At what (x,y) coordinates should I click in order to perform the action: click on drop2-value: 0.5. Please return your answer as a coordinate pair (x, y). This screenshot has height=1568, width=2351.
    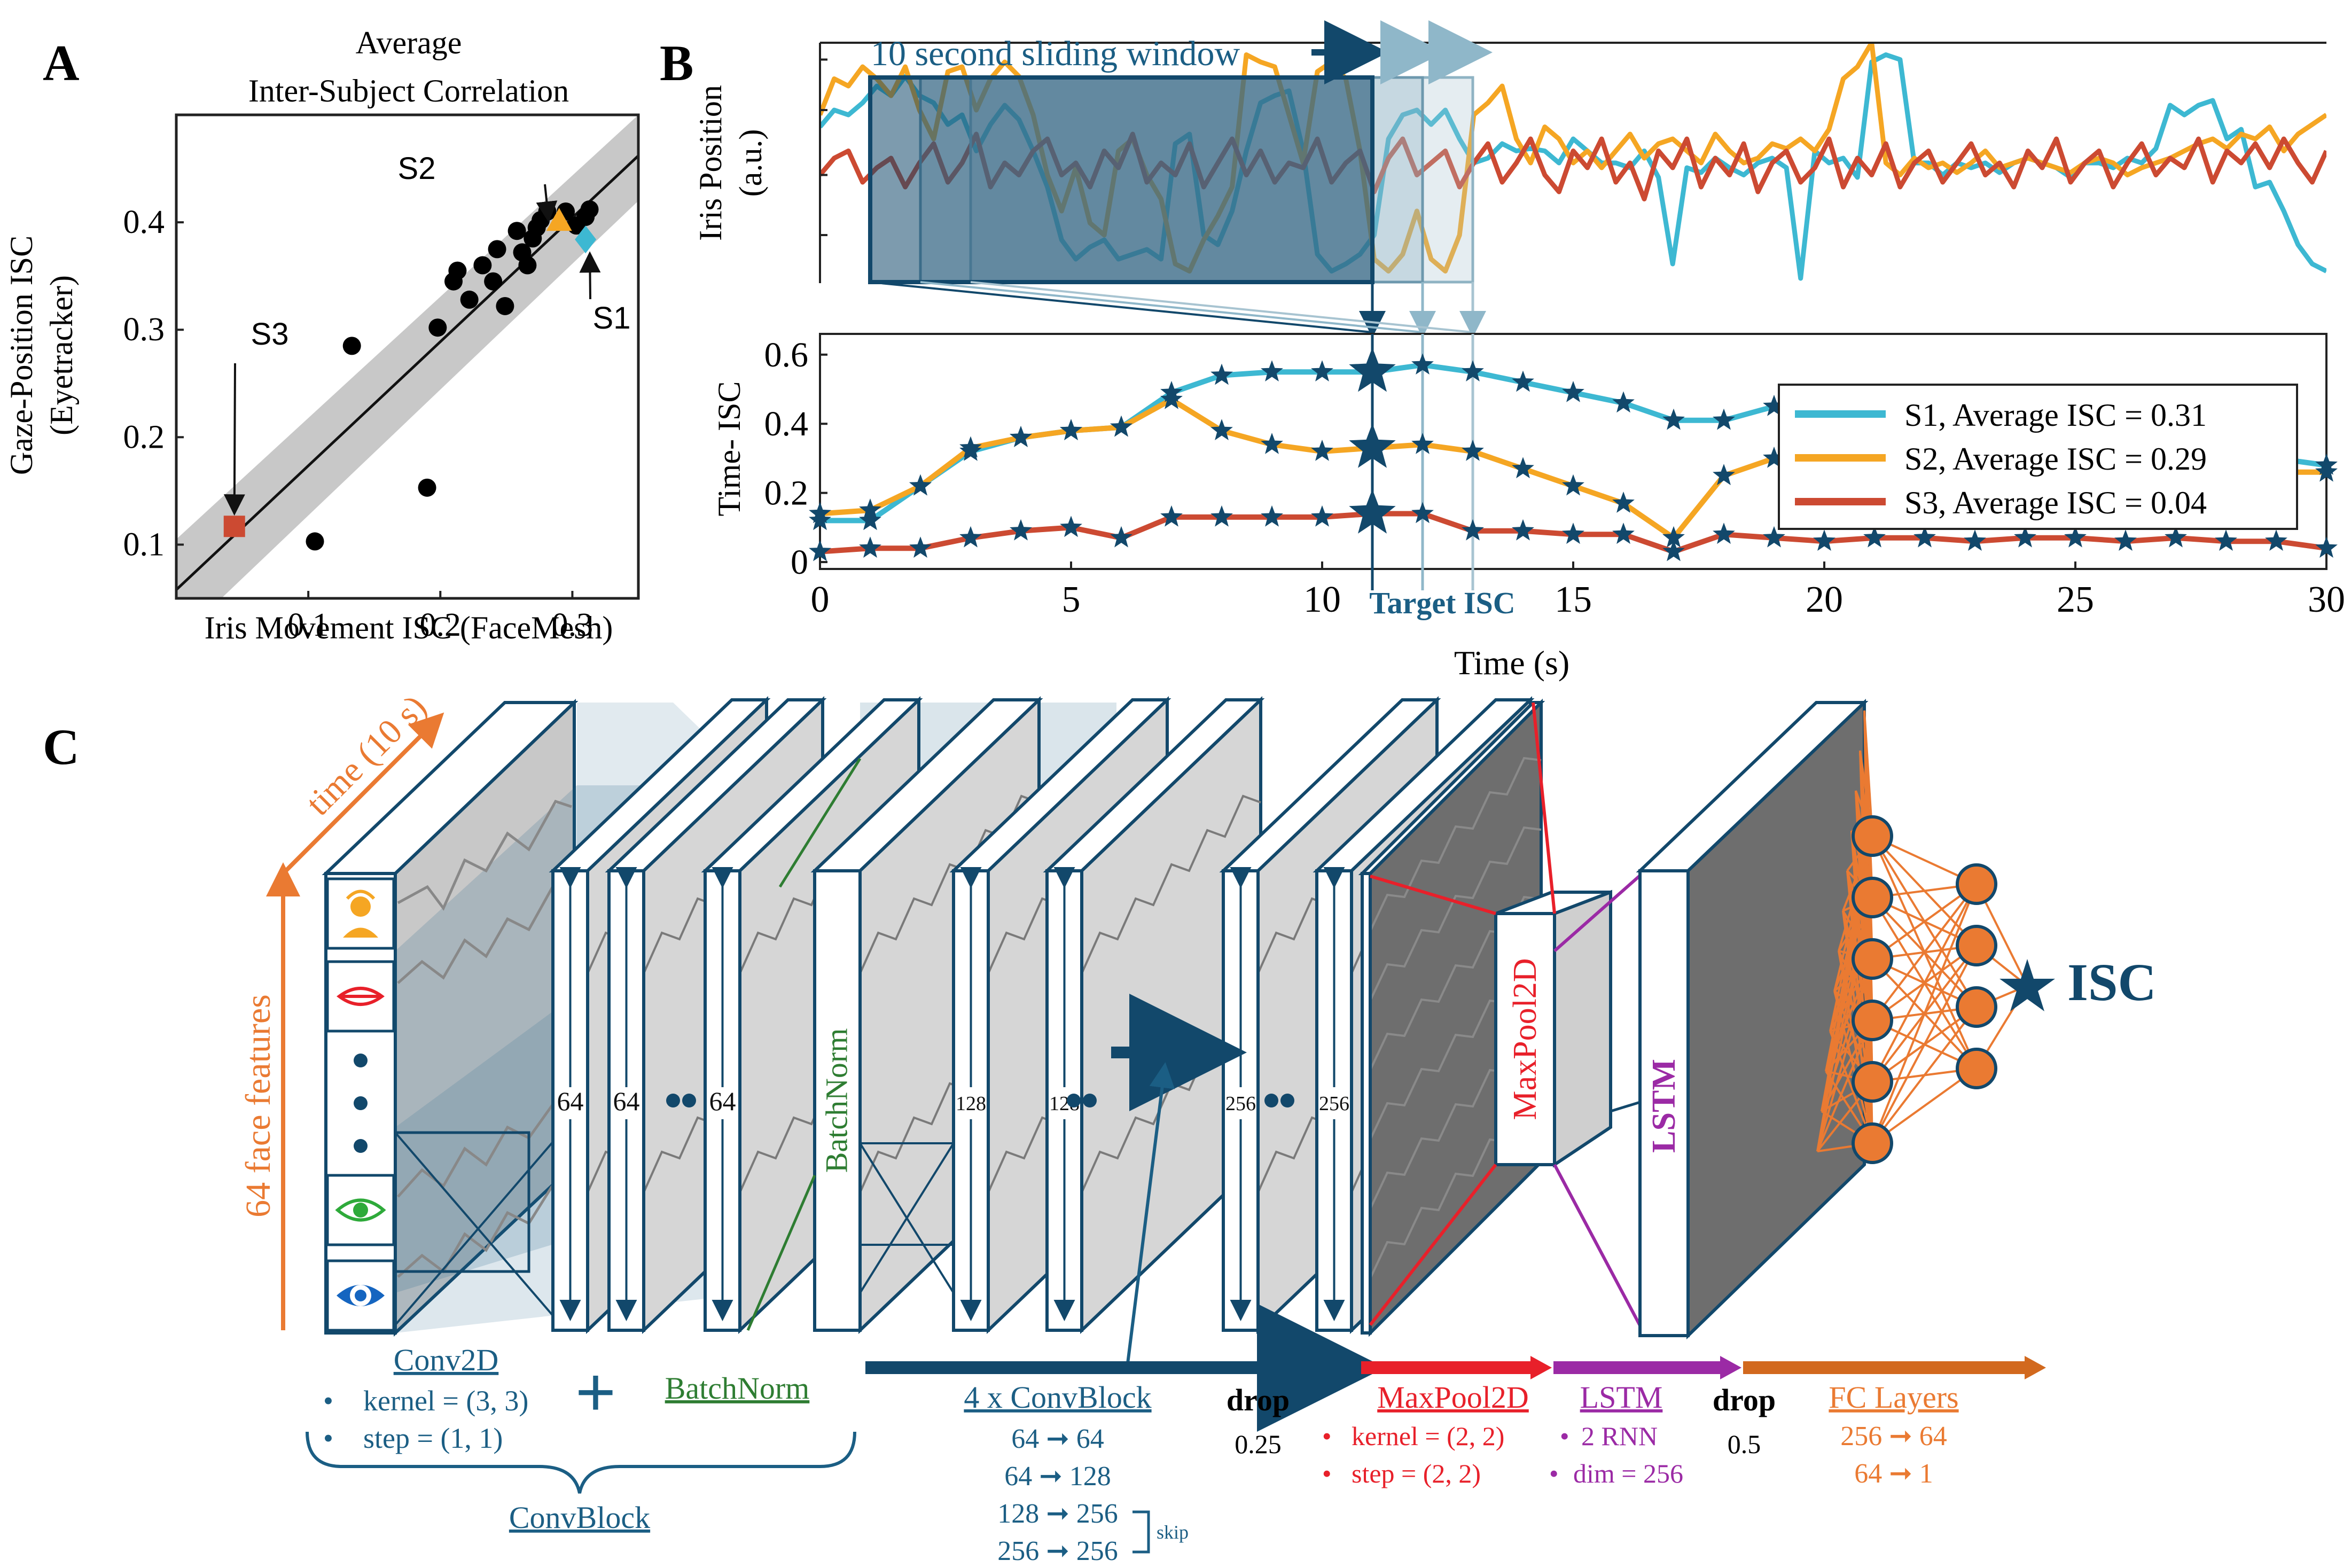
    Looking at the image, I should click on (1744, 1444).